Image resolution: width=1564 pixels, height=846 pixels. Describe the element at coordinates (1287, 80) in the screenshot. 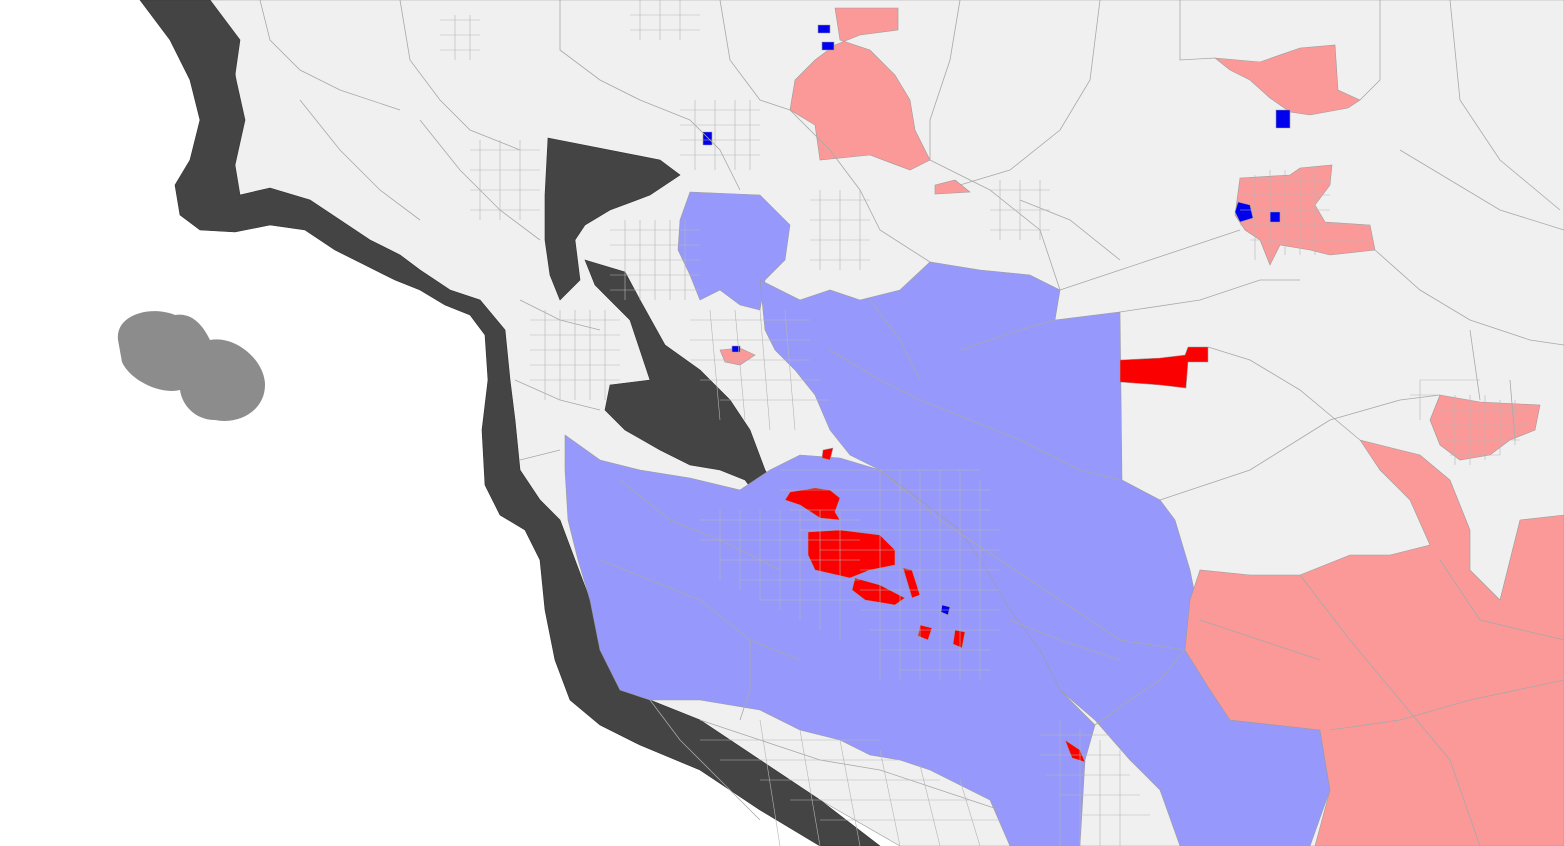

I see `light-red-region-northeast` at that location.